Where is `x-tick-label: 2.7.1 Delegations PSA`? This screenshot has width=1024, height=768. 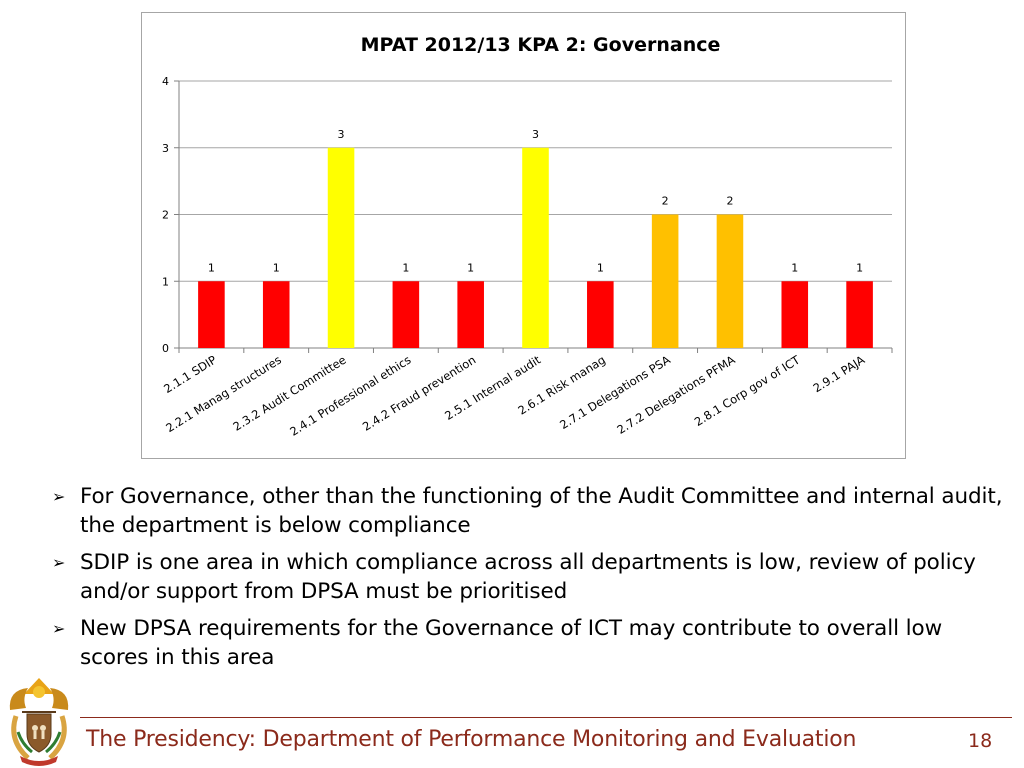 x-tick-label: 2.7.1 Delegations PSA is located at coordinates (615, 392).